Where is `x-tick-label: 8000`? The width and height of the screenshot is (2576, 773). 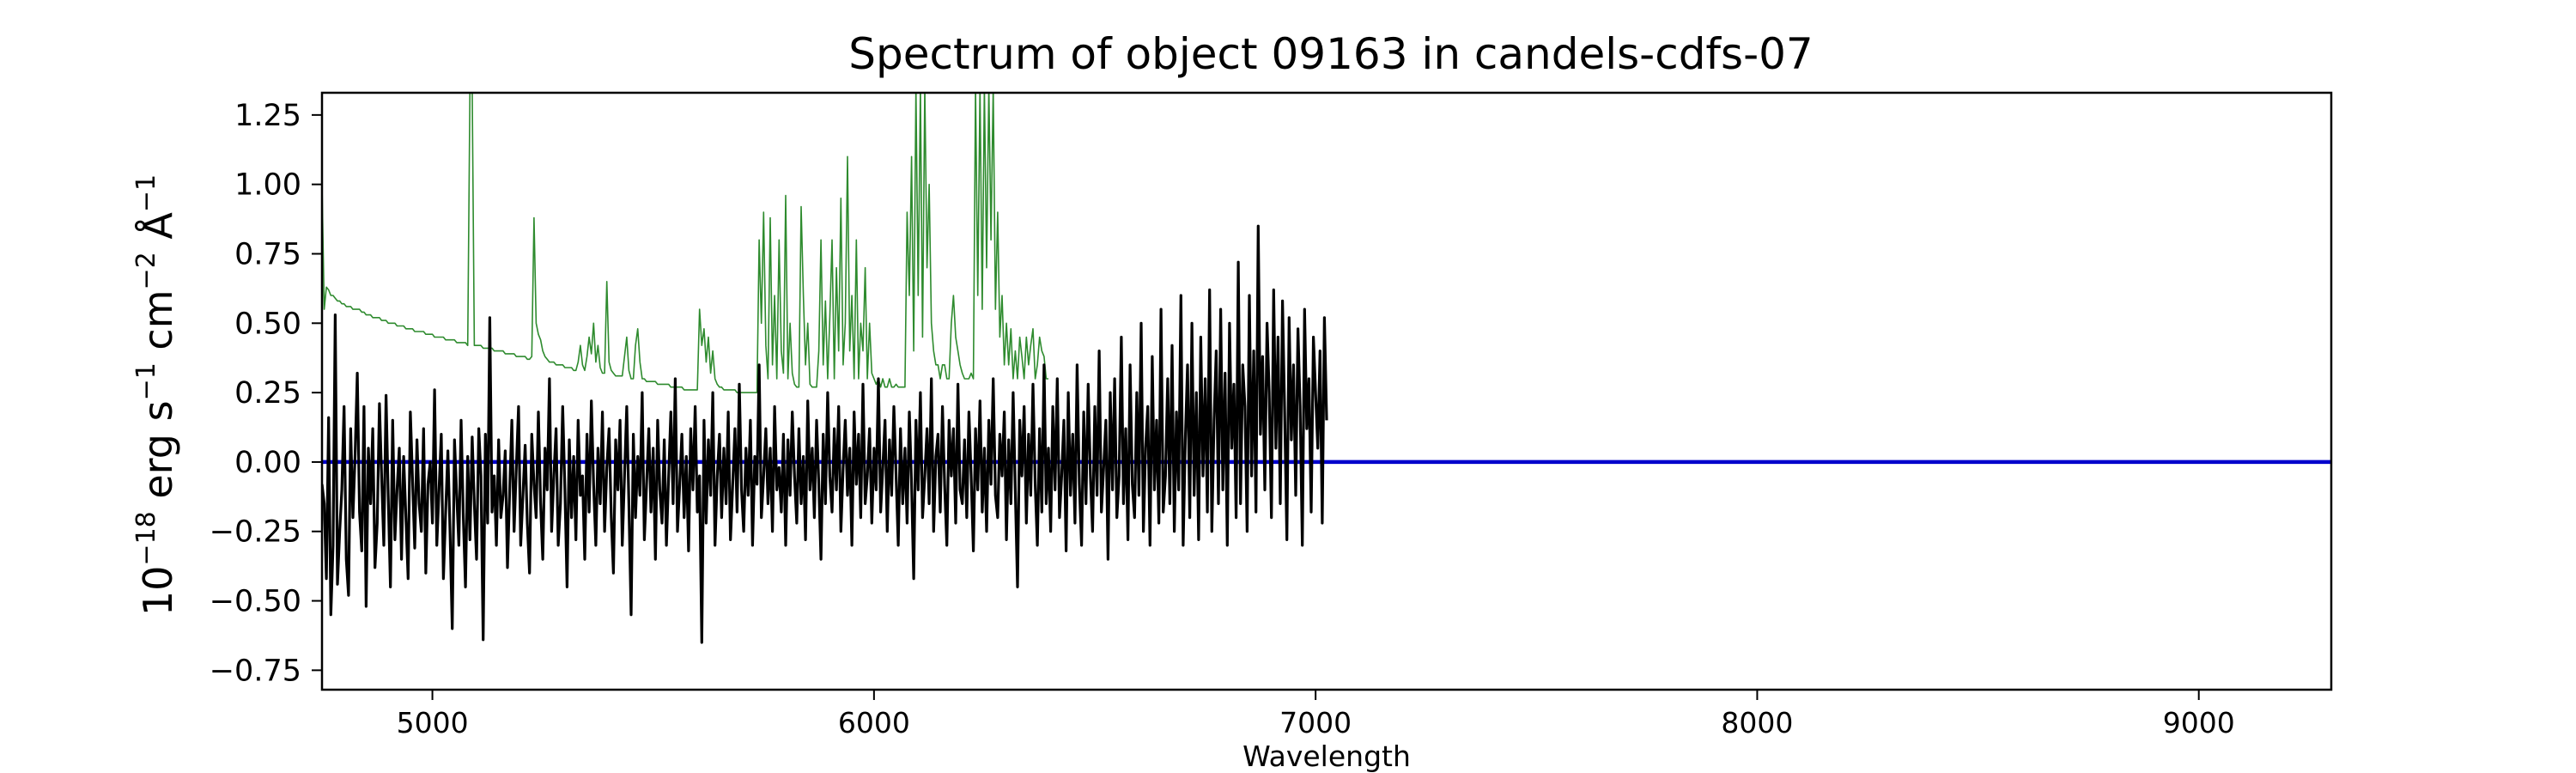 x-tick-label: 8000 is located at coordinates (1757, 723).